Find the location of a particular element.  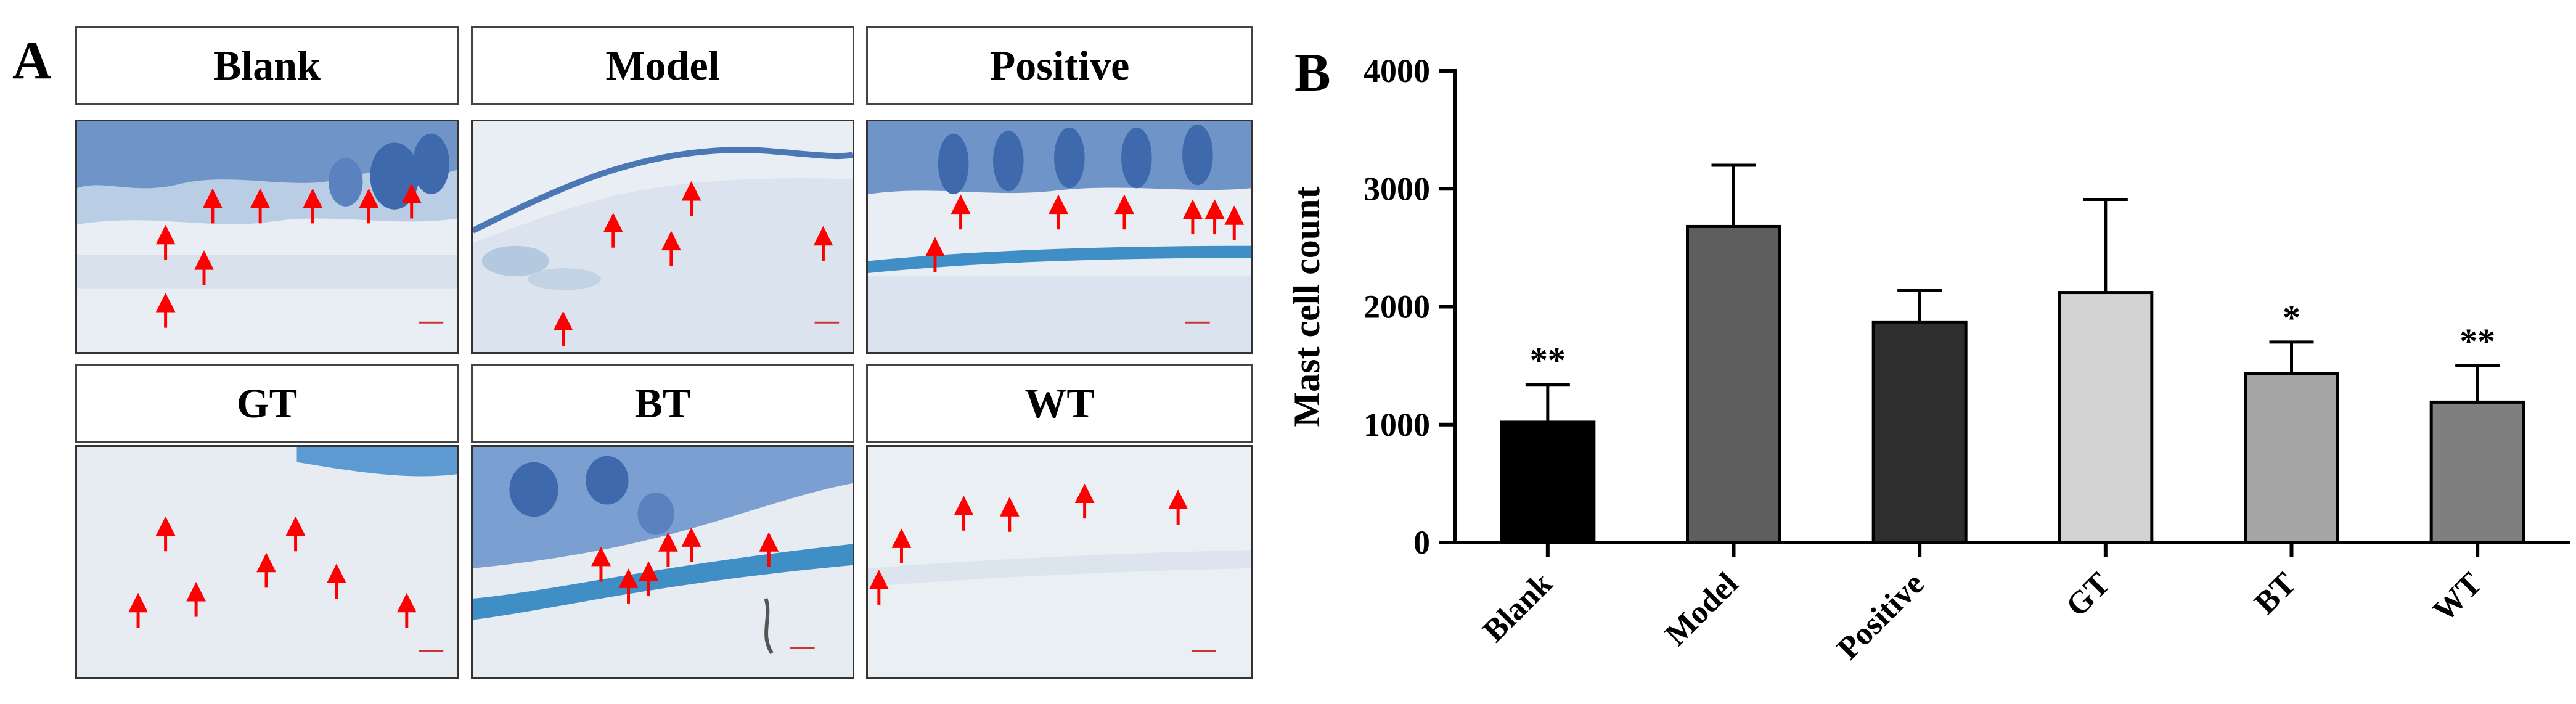

y-tick-label: 4000 is located at coordinates (1397, 70).